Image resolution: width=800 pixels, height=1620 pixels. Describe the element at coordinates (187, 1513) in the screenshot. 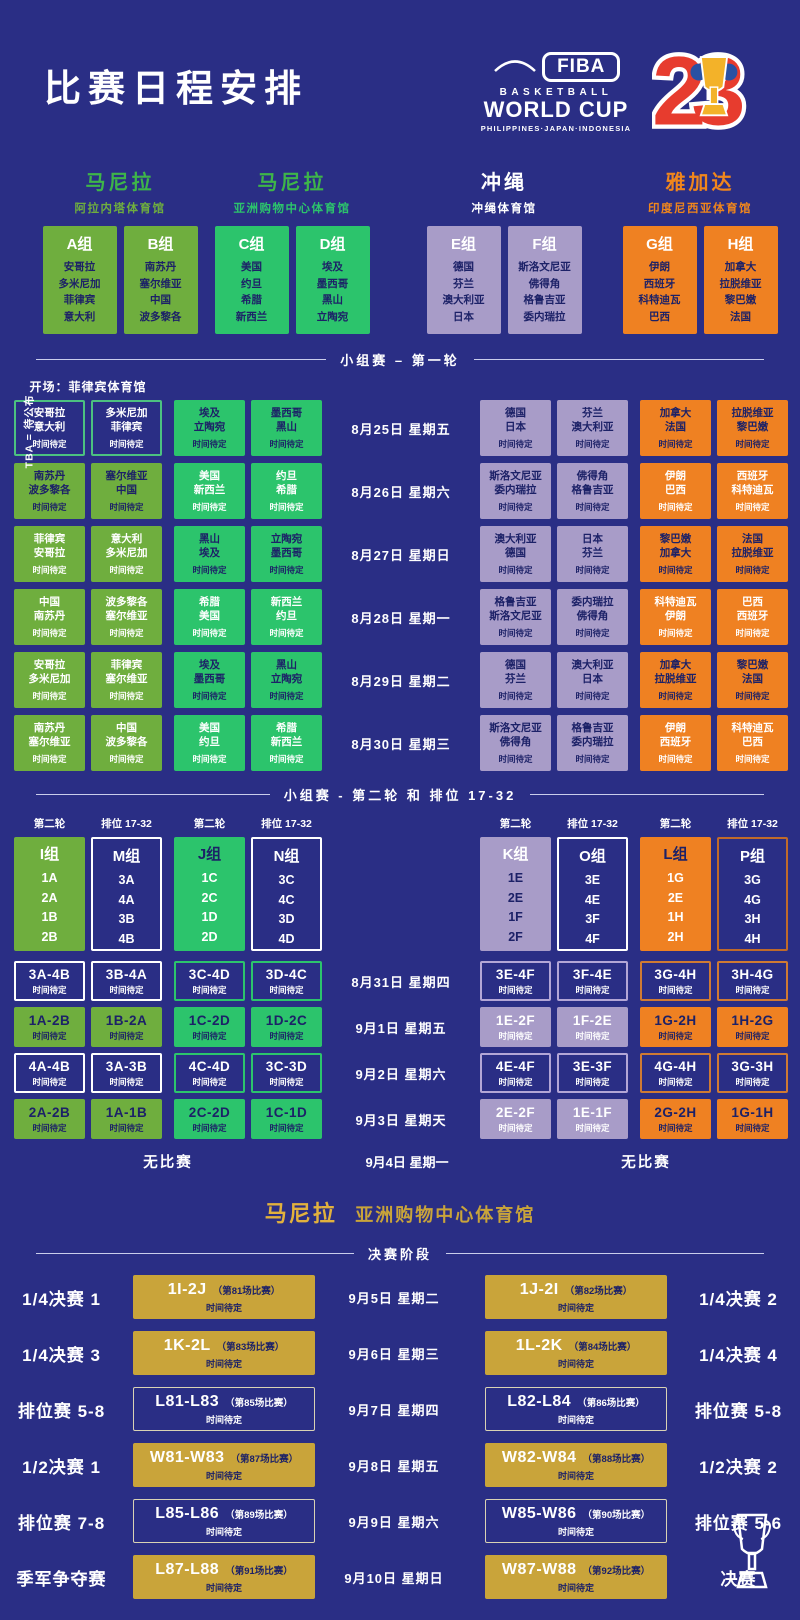

I see `match-code: L85-L86` at that location.